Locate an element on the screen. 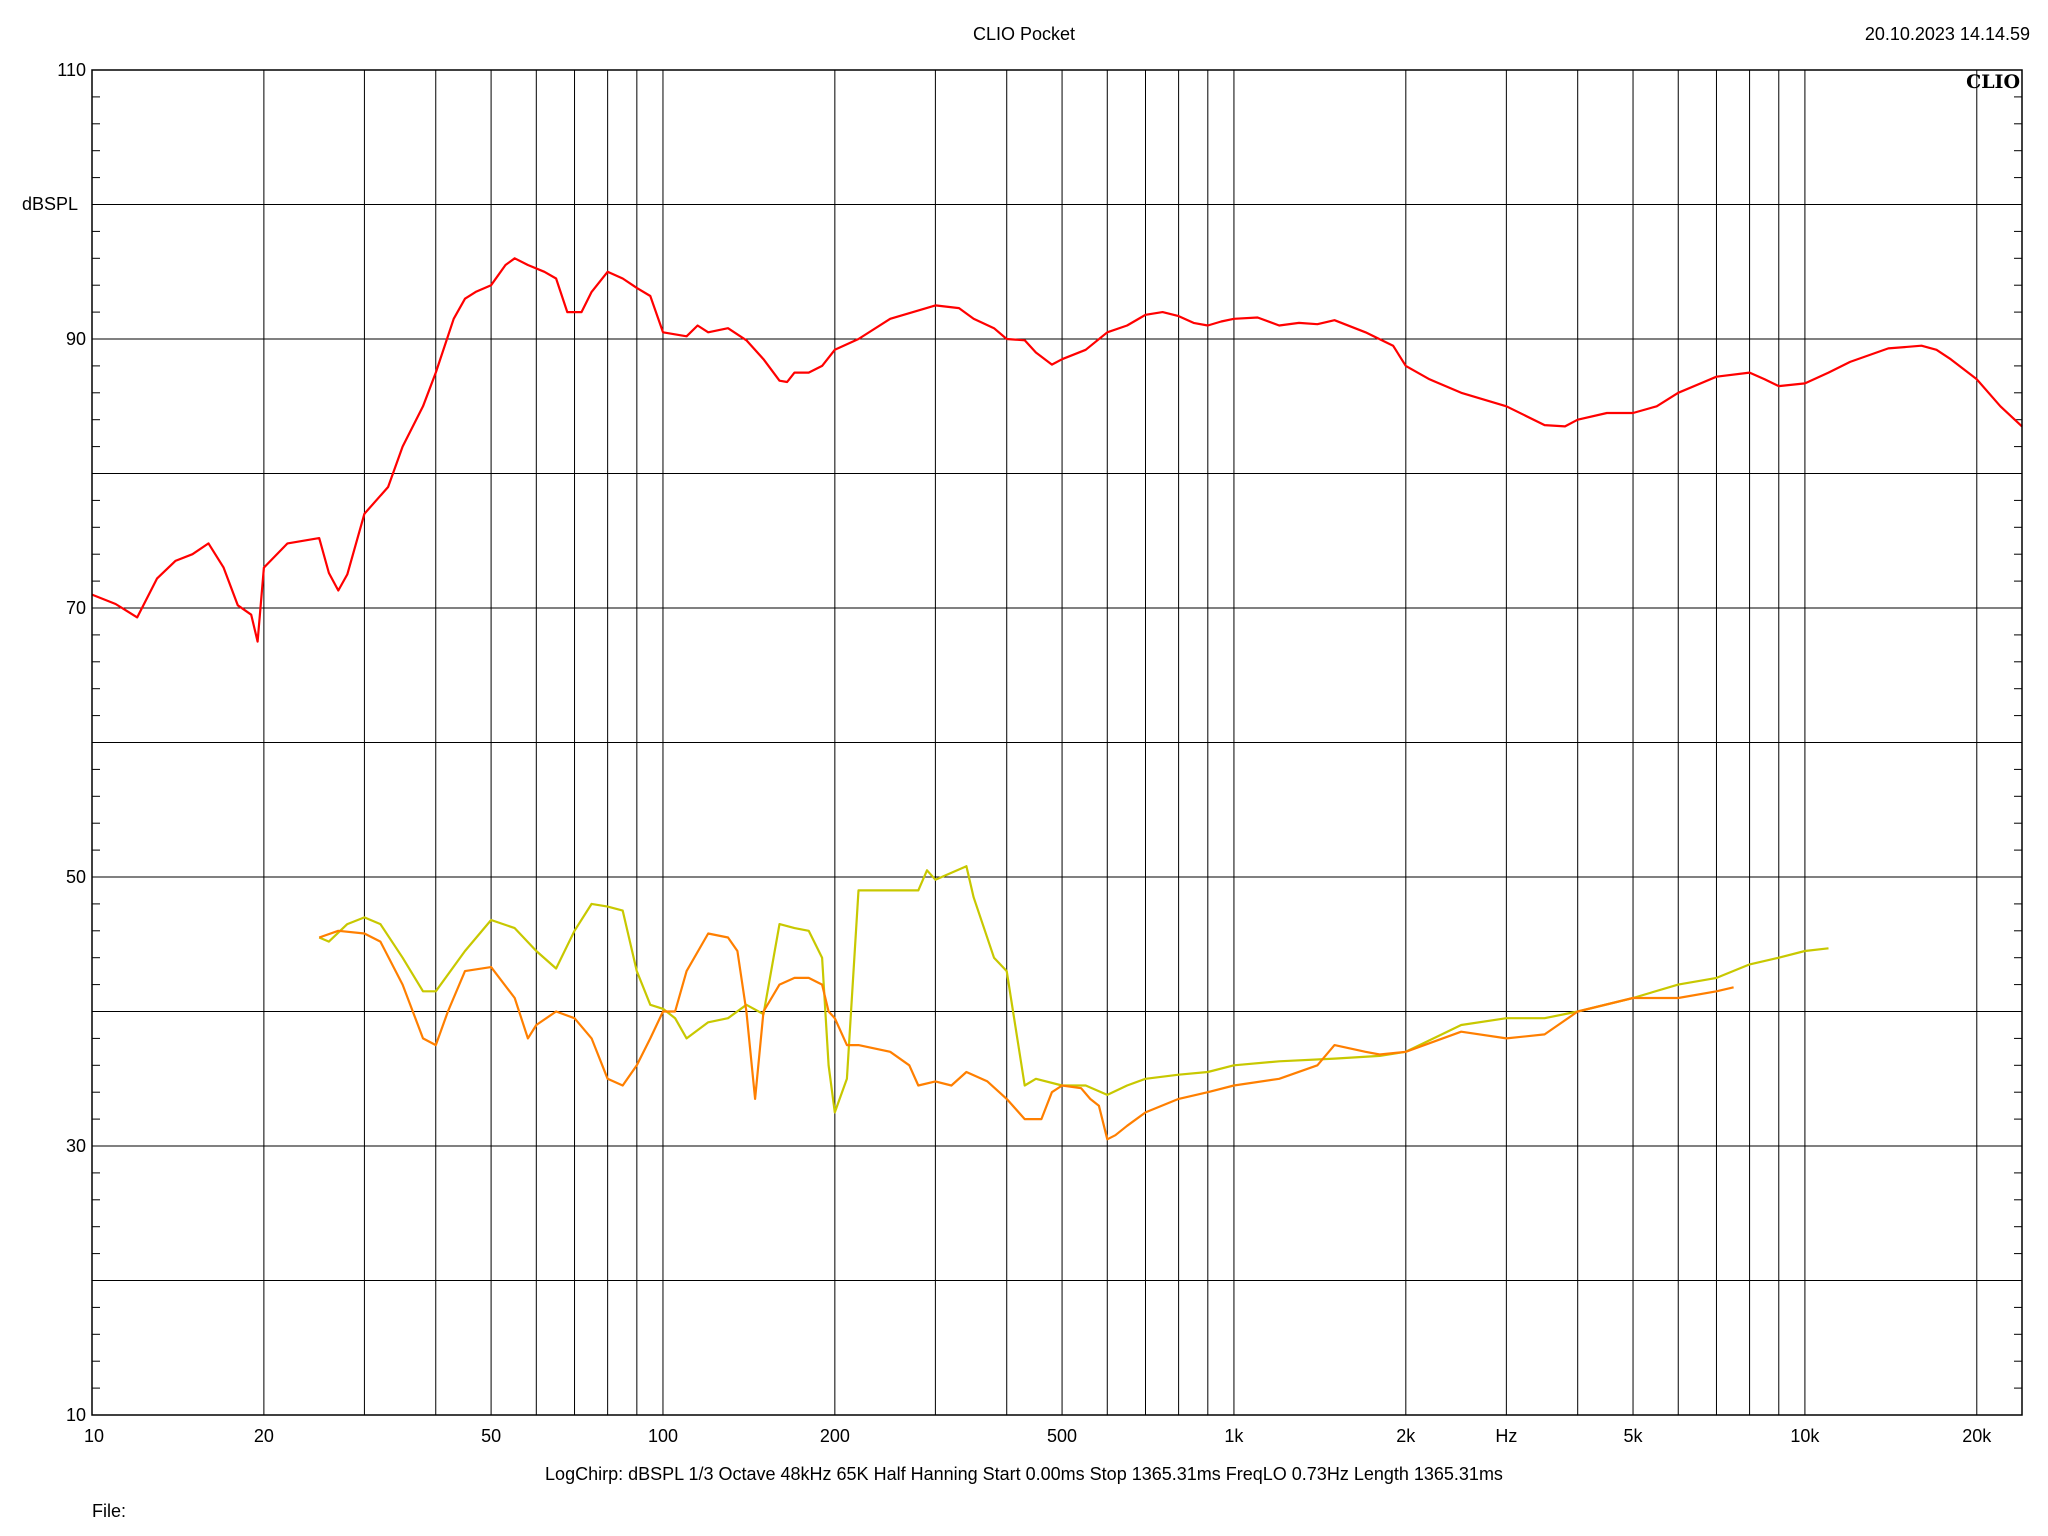 This screenshot has width=2048, height=1536. clio-brand-mark: CLIO is located at coordinates (1993, 82).